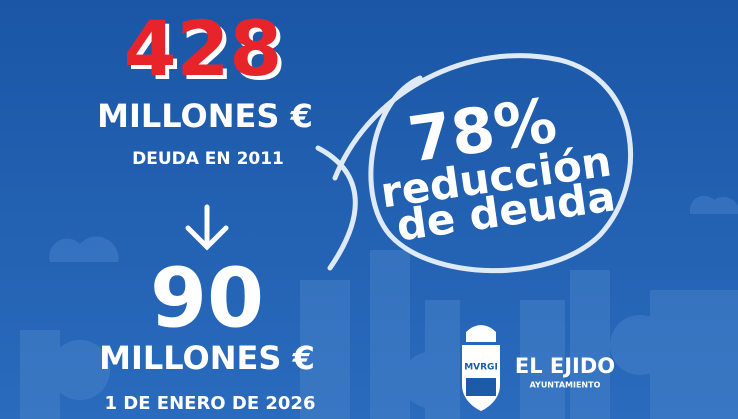 Image resolution: width=738 pixels, height=419 pixels. Describe the element at coordinates (210, 403) in the screenshot. I see `after-label: 1 DE ENERO DE 2026` at that location.